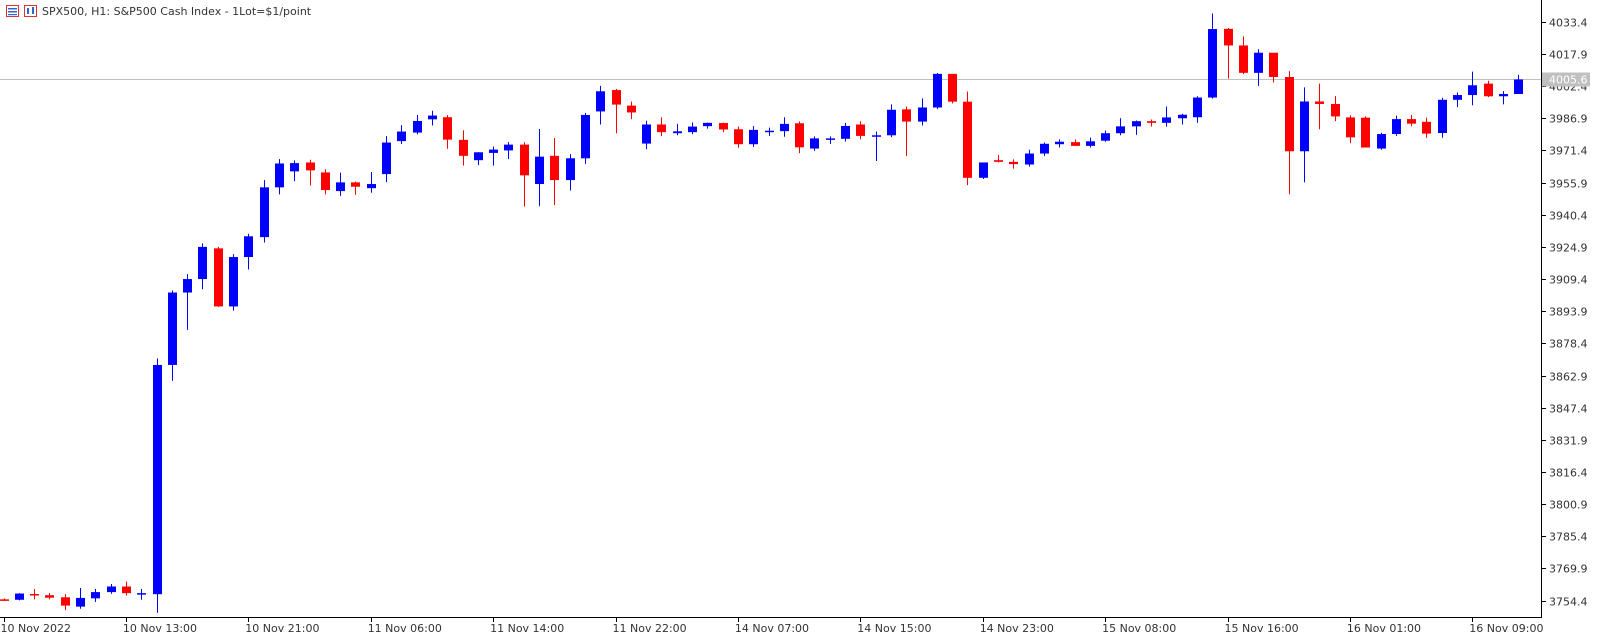 This screenshot has height=640, width=1600. Describe the element at coordinates (1568, 216) in the screenshot. I see `y-tick-label: 3940.4` at that location.